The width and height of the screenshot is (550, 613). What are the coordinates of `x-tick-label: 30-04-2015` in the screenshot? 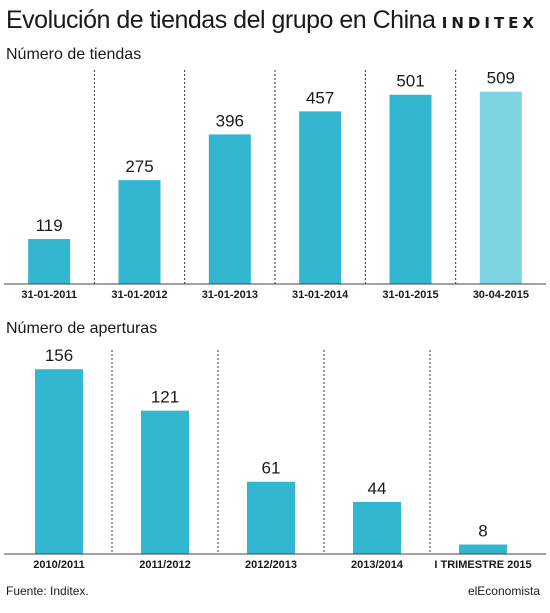 It's located at (501, 295).